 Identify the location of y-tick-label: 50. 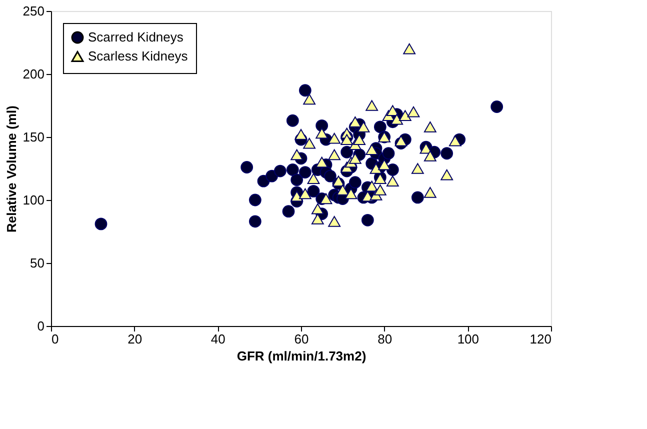
(37, 263).